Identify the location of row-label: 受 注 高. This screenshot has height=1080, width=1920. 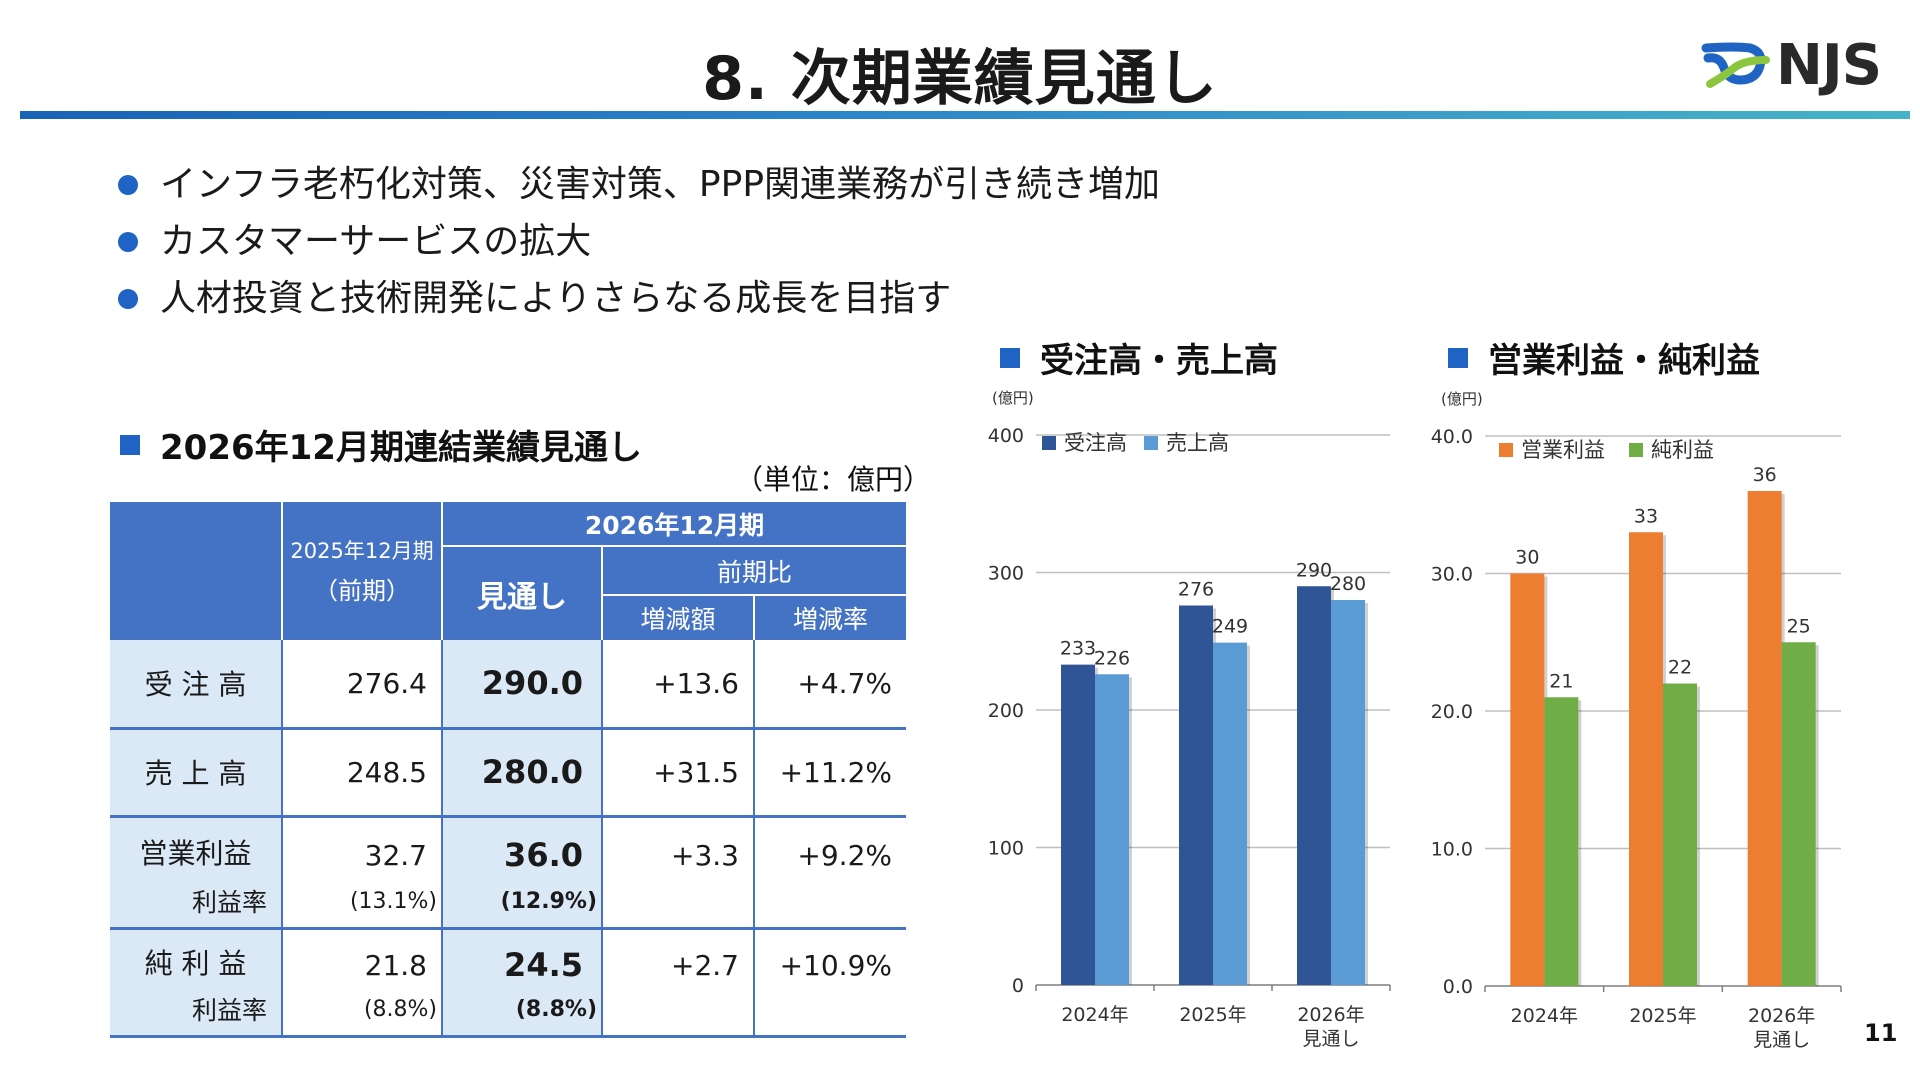
(196, 684).